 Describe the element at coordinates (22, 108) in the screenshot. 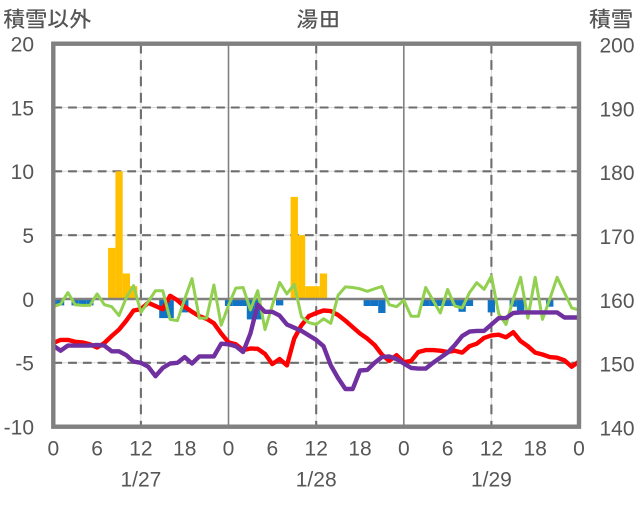

I see `svg-text: 15` at that location.